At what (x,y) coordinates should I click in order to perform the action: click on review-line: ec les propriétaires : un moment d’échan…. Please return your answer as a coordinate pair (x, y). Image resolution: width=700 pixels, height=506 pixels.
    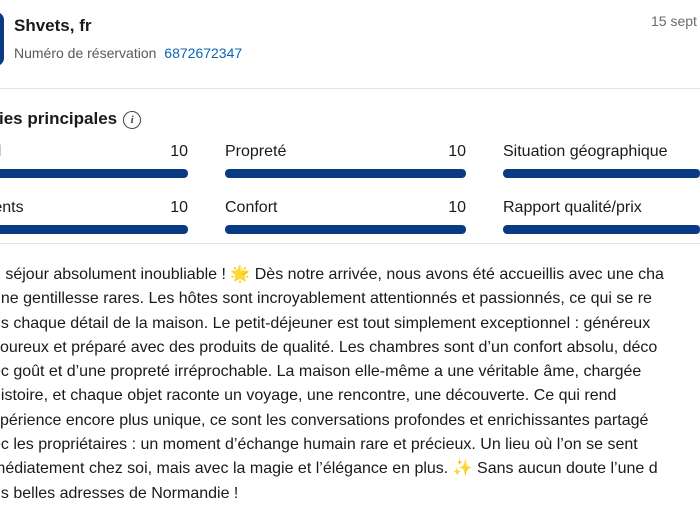
    Looking at the image, I should click on (319, 445).